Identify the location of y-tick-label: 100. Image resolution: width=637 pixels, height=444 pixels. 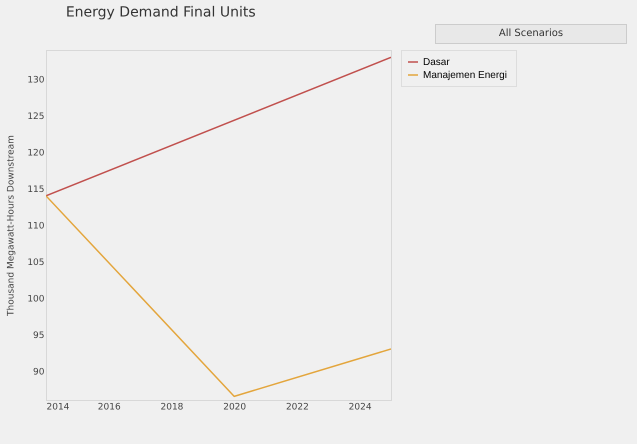
(36, 299).